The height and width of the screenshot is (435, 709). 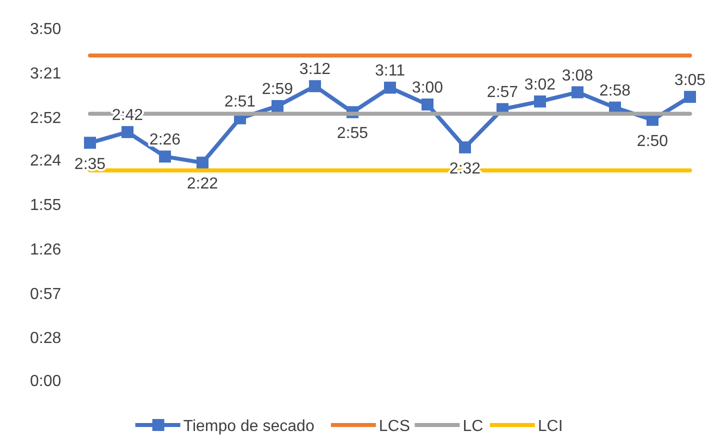 What do you see at coordinates (46, 29) in the screenshot?
I see `y-tick-label: 3:50` at bounding box center [46, 29].